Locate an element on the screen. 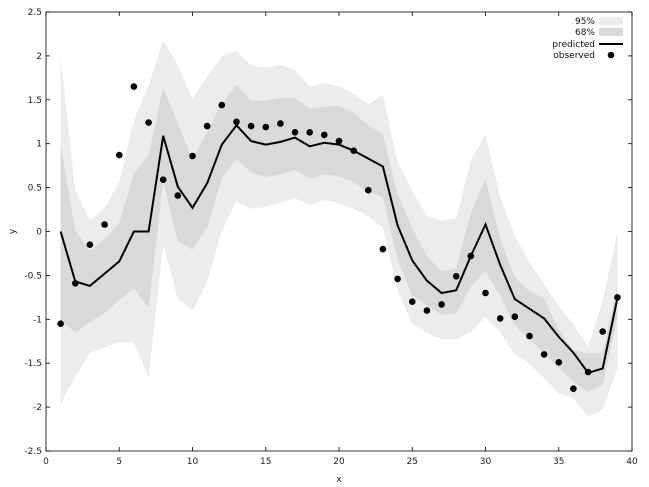 This screenshot has height=487, width=649. legend-marker-swatch is located at coordinates (611, 55).